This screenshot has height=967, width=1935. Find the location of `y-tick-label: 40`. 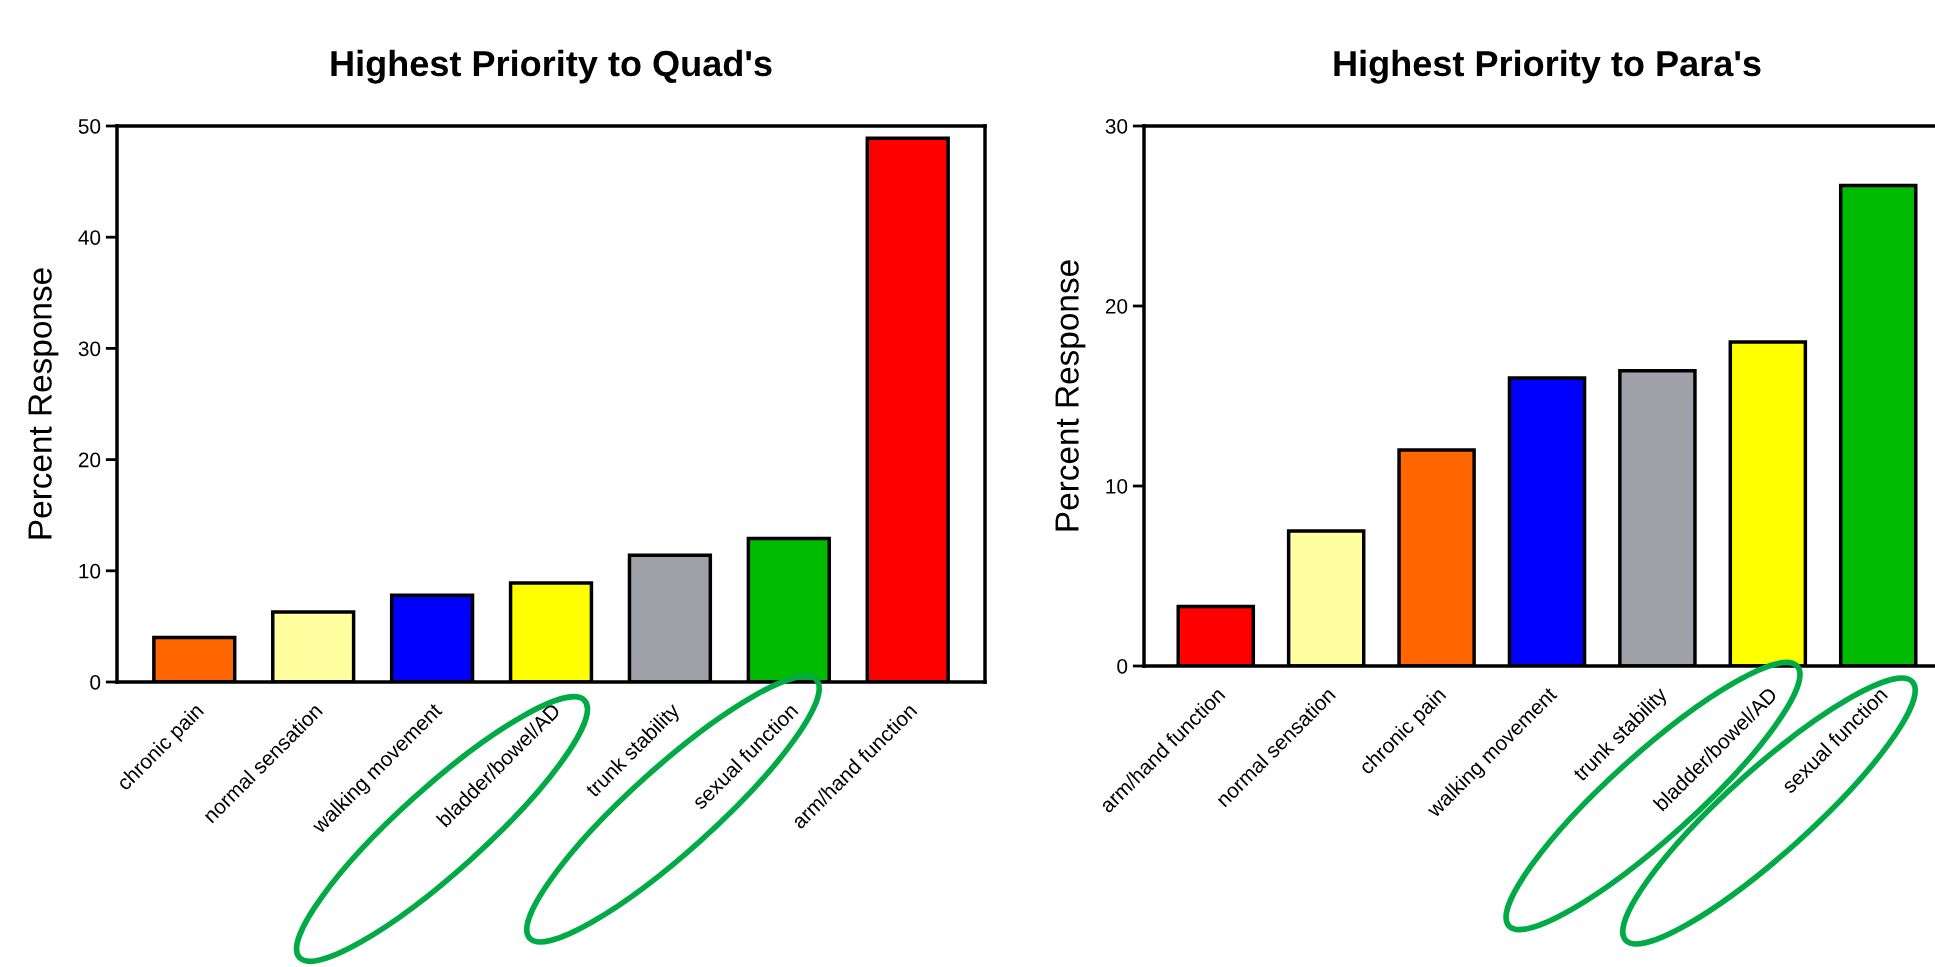

y-tick-label: 40 is located at coordinates (89, 237).